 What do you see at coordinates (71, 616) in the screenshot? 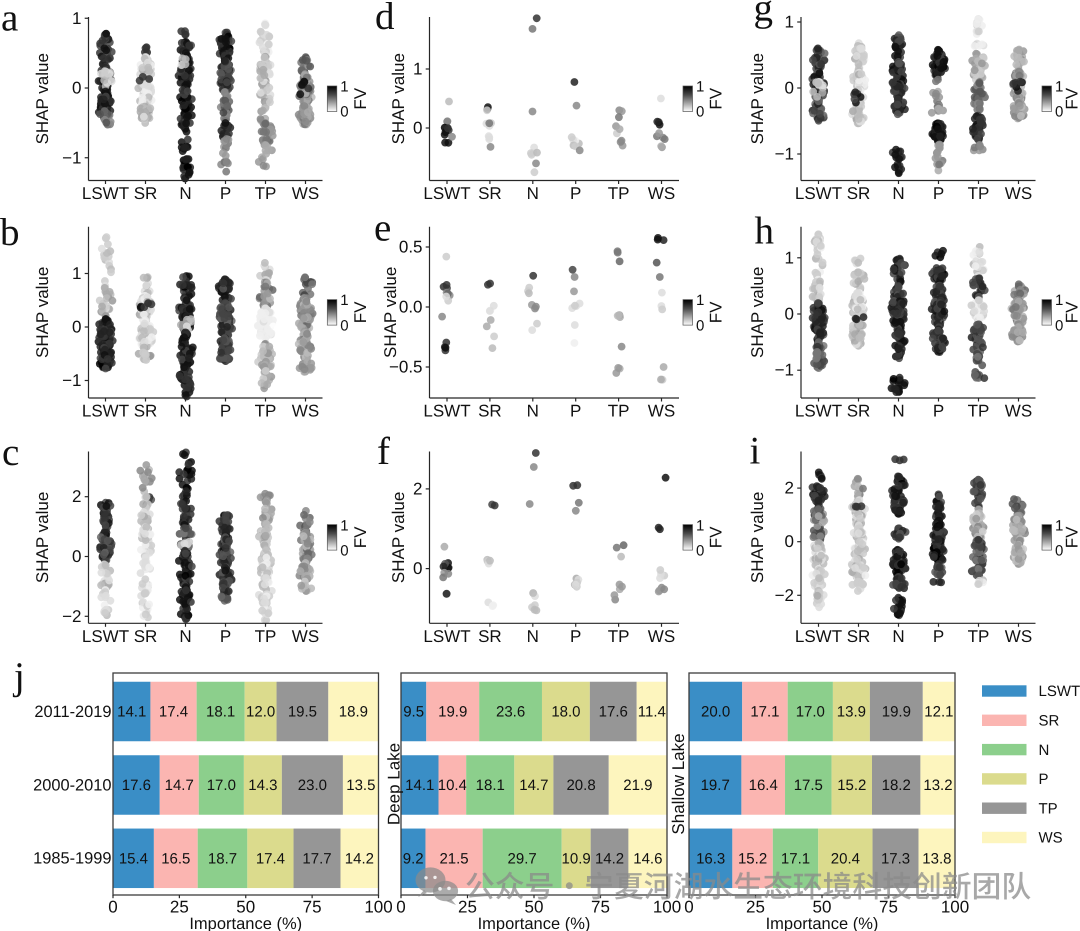
I see `svg-text: −2` at bounding box center [71, 616].